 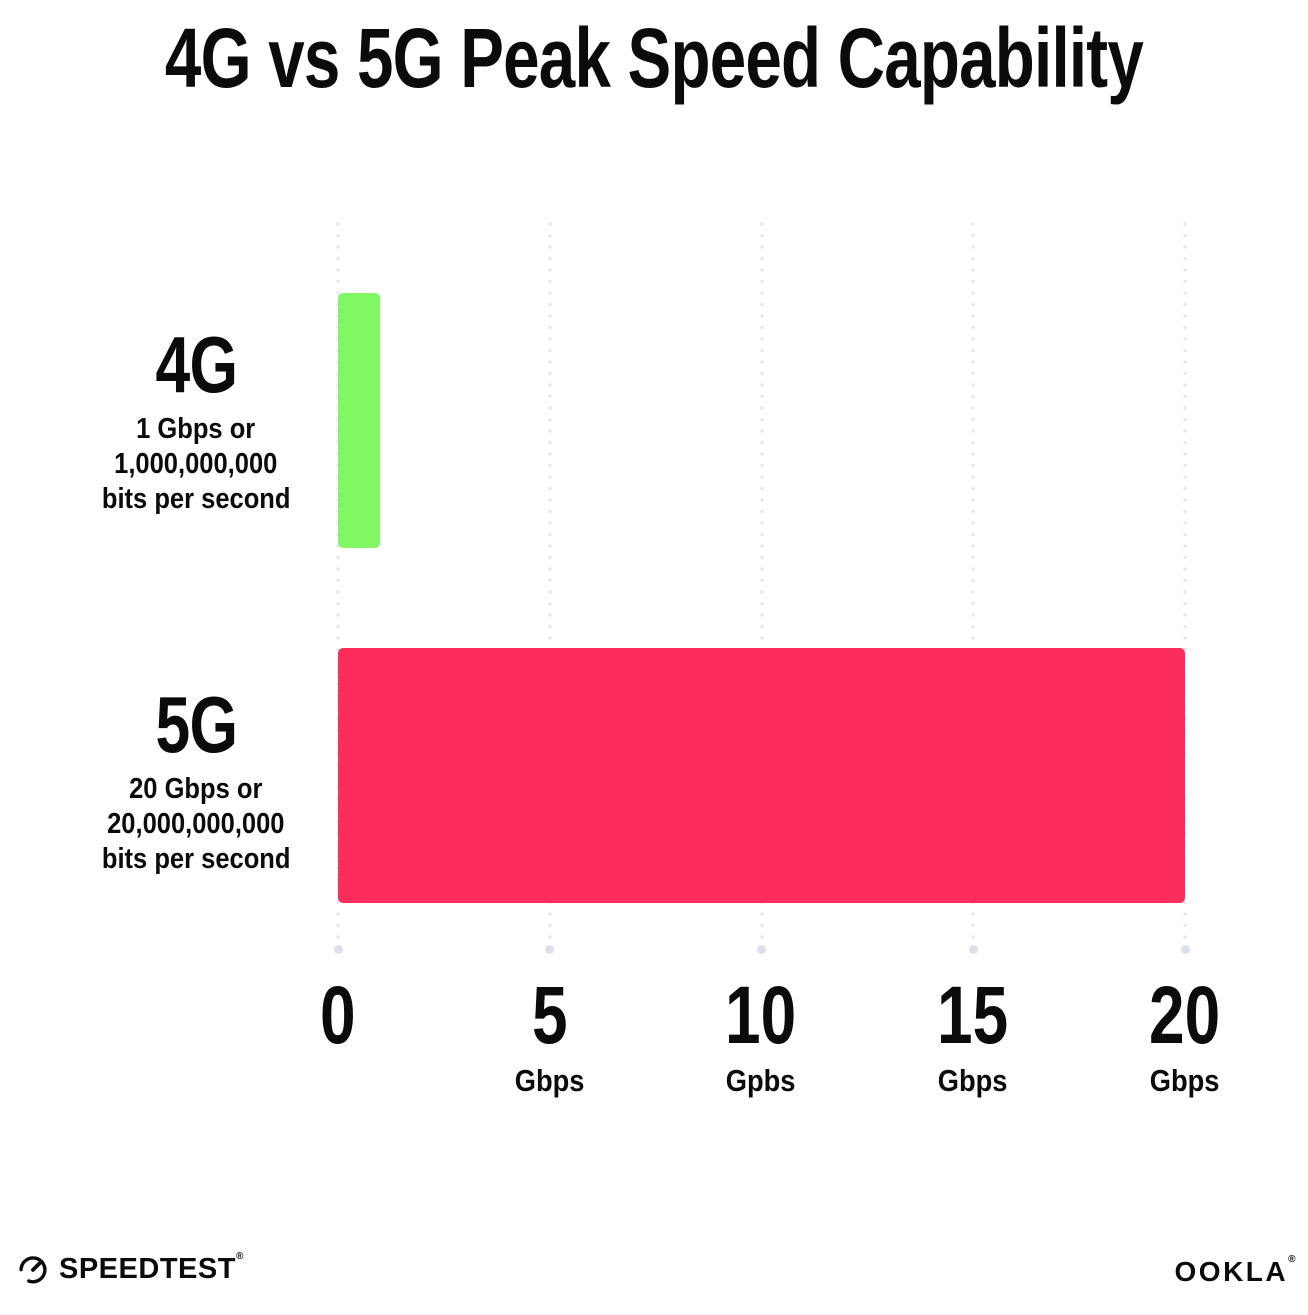 What do you see at coordinates (151, 1267) in the screenshot?
I see `speedtest-wordmark: SPEEDTEST®` at bounding box center [151, 1267].